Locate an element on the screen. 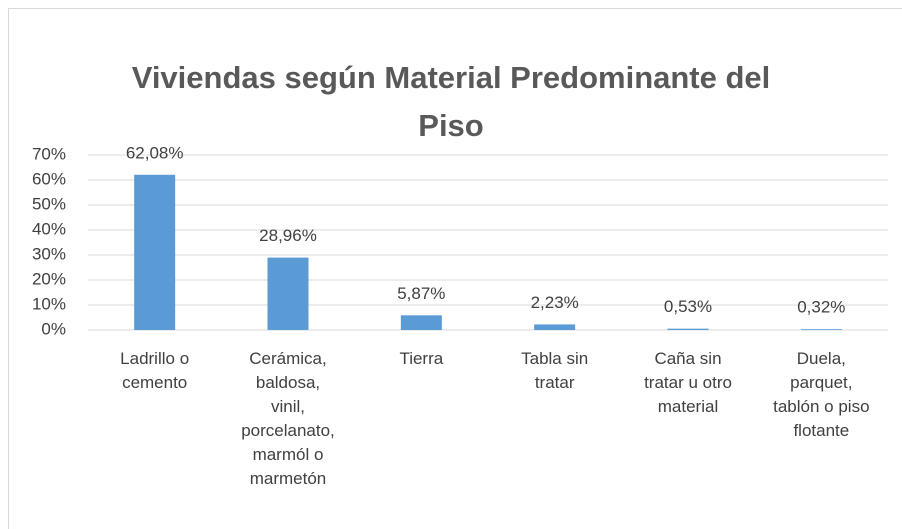  y-tick-label: 30% is located at coordinates (49, 253).